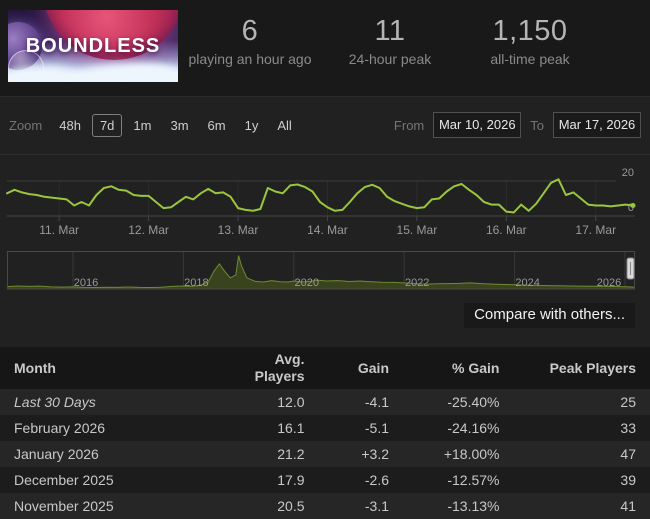 The image size is (650, 519). Describe the element at coordinates (361, 454) in the screenshot. I see `gain-cell: +3.2` at that location.